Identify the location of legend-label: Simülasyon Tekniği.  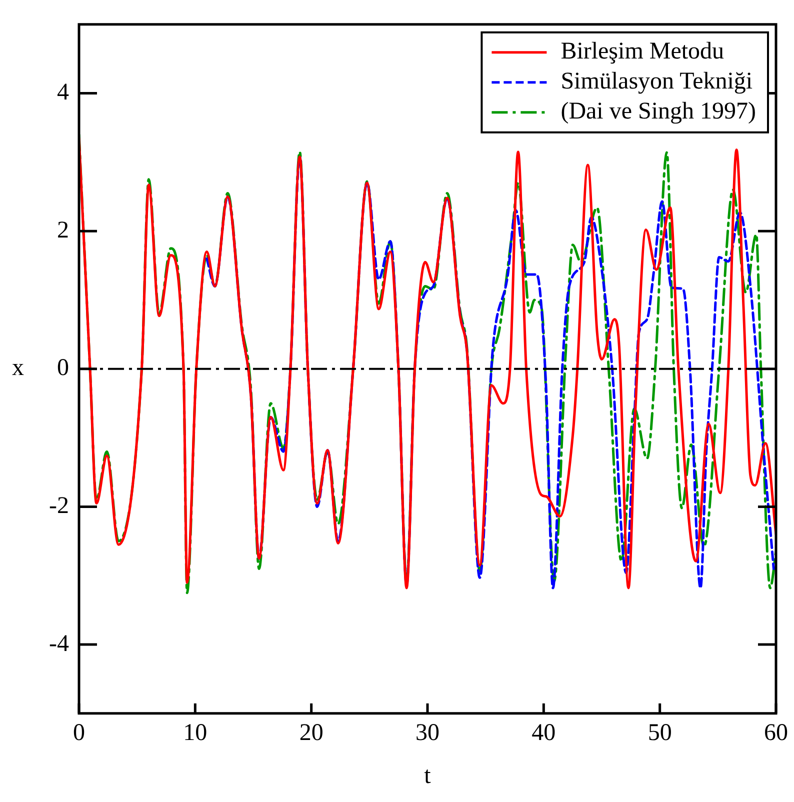
(656, 81).